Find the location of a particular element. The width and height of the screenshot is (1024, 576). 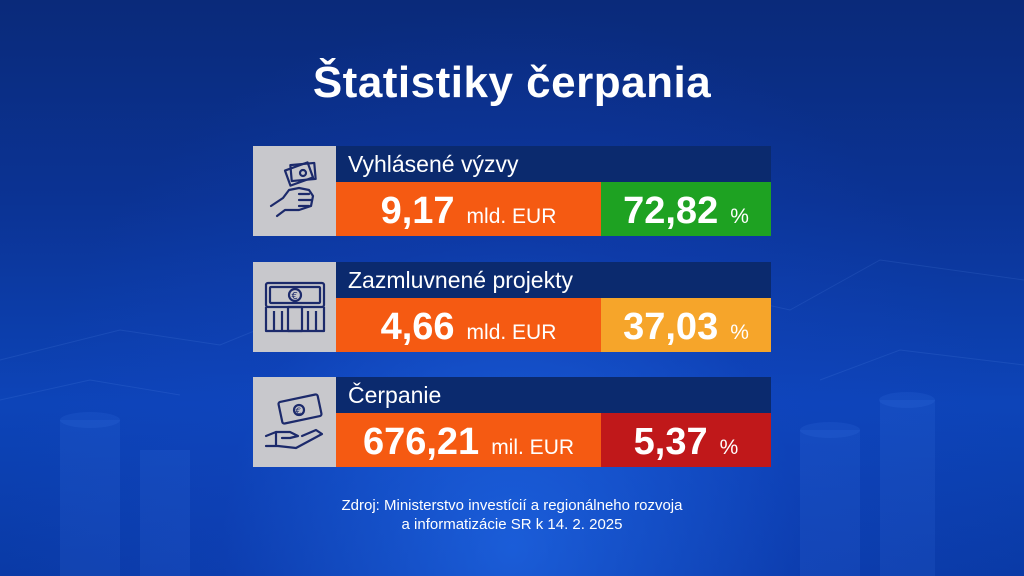

page-title: Štatistiky čerpania is located at coordinates (512, 82).